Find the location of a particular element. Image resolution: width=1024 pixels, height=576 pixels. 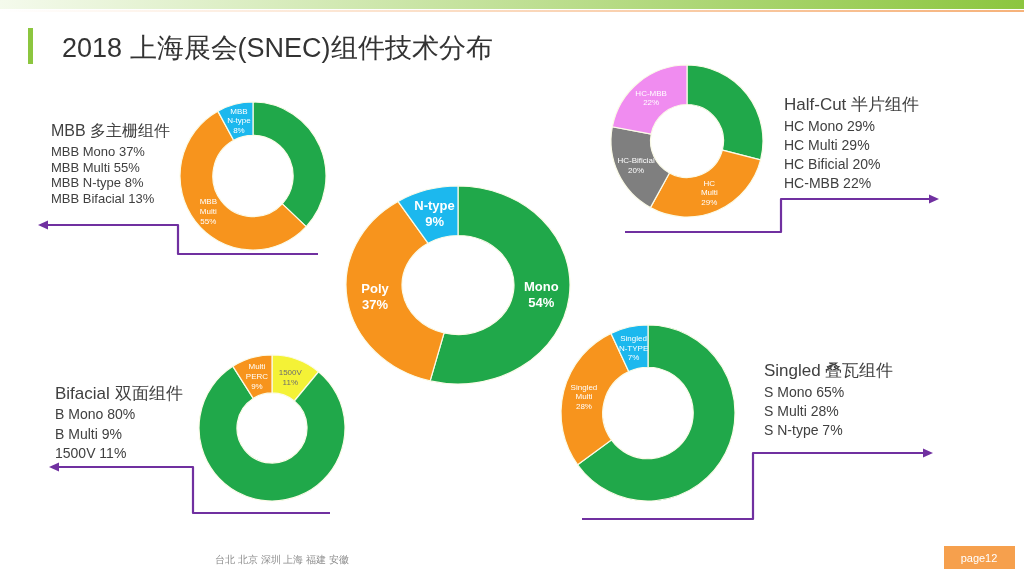

slice-label: Poly is located at coordinates (375, 289).